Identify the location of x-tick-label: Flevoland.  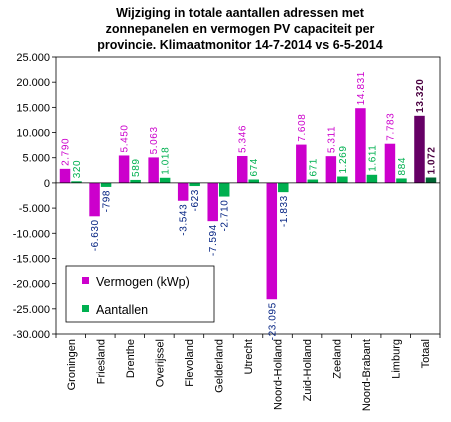
(190, 363).